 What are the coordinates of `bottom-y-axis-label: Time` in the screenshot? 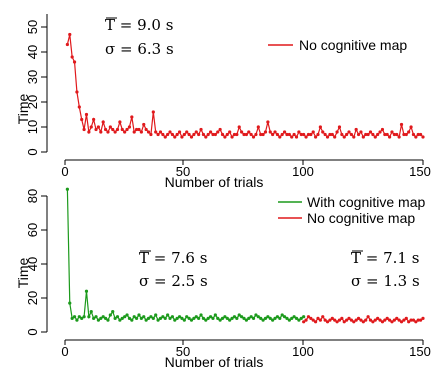 It's located at (23, 272).